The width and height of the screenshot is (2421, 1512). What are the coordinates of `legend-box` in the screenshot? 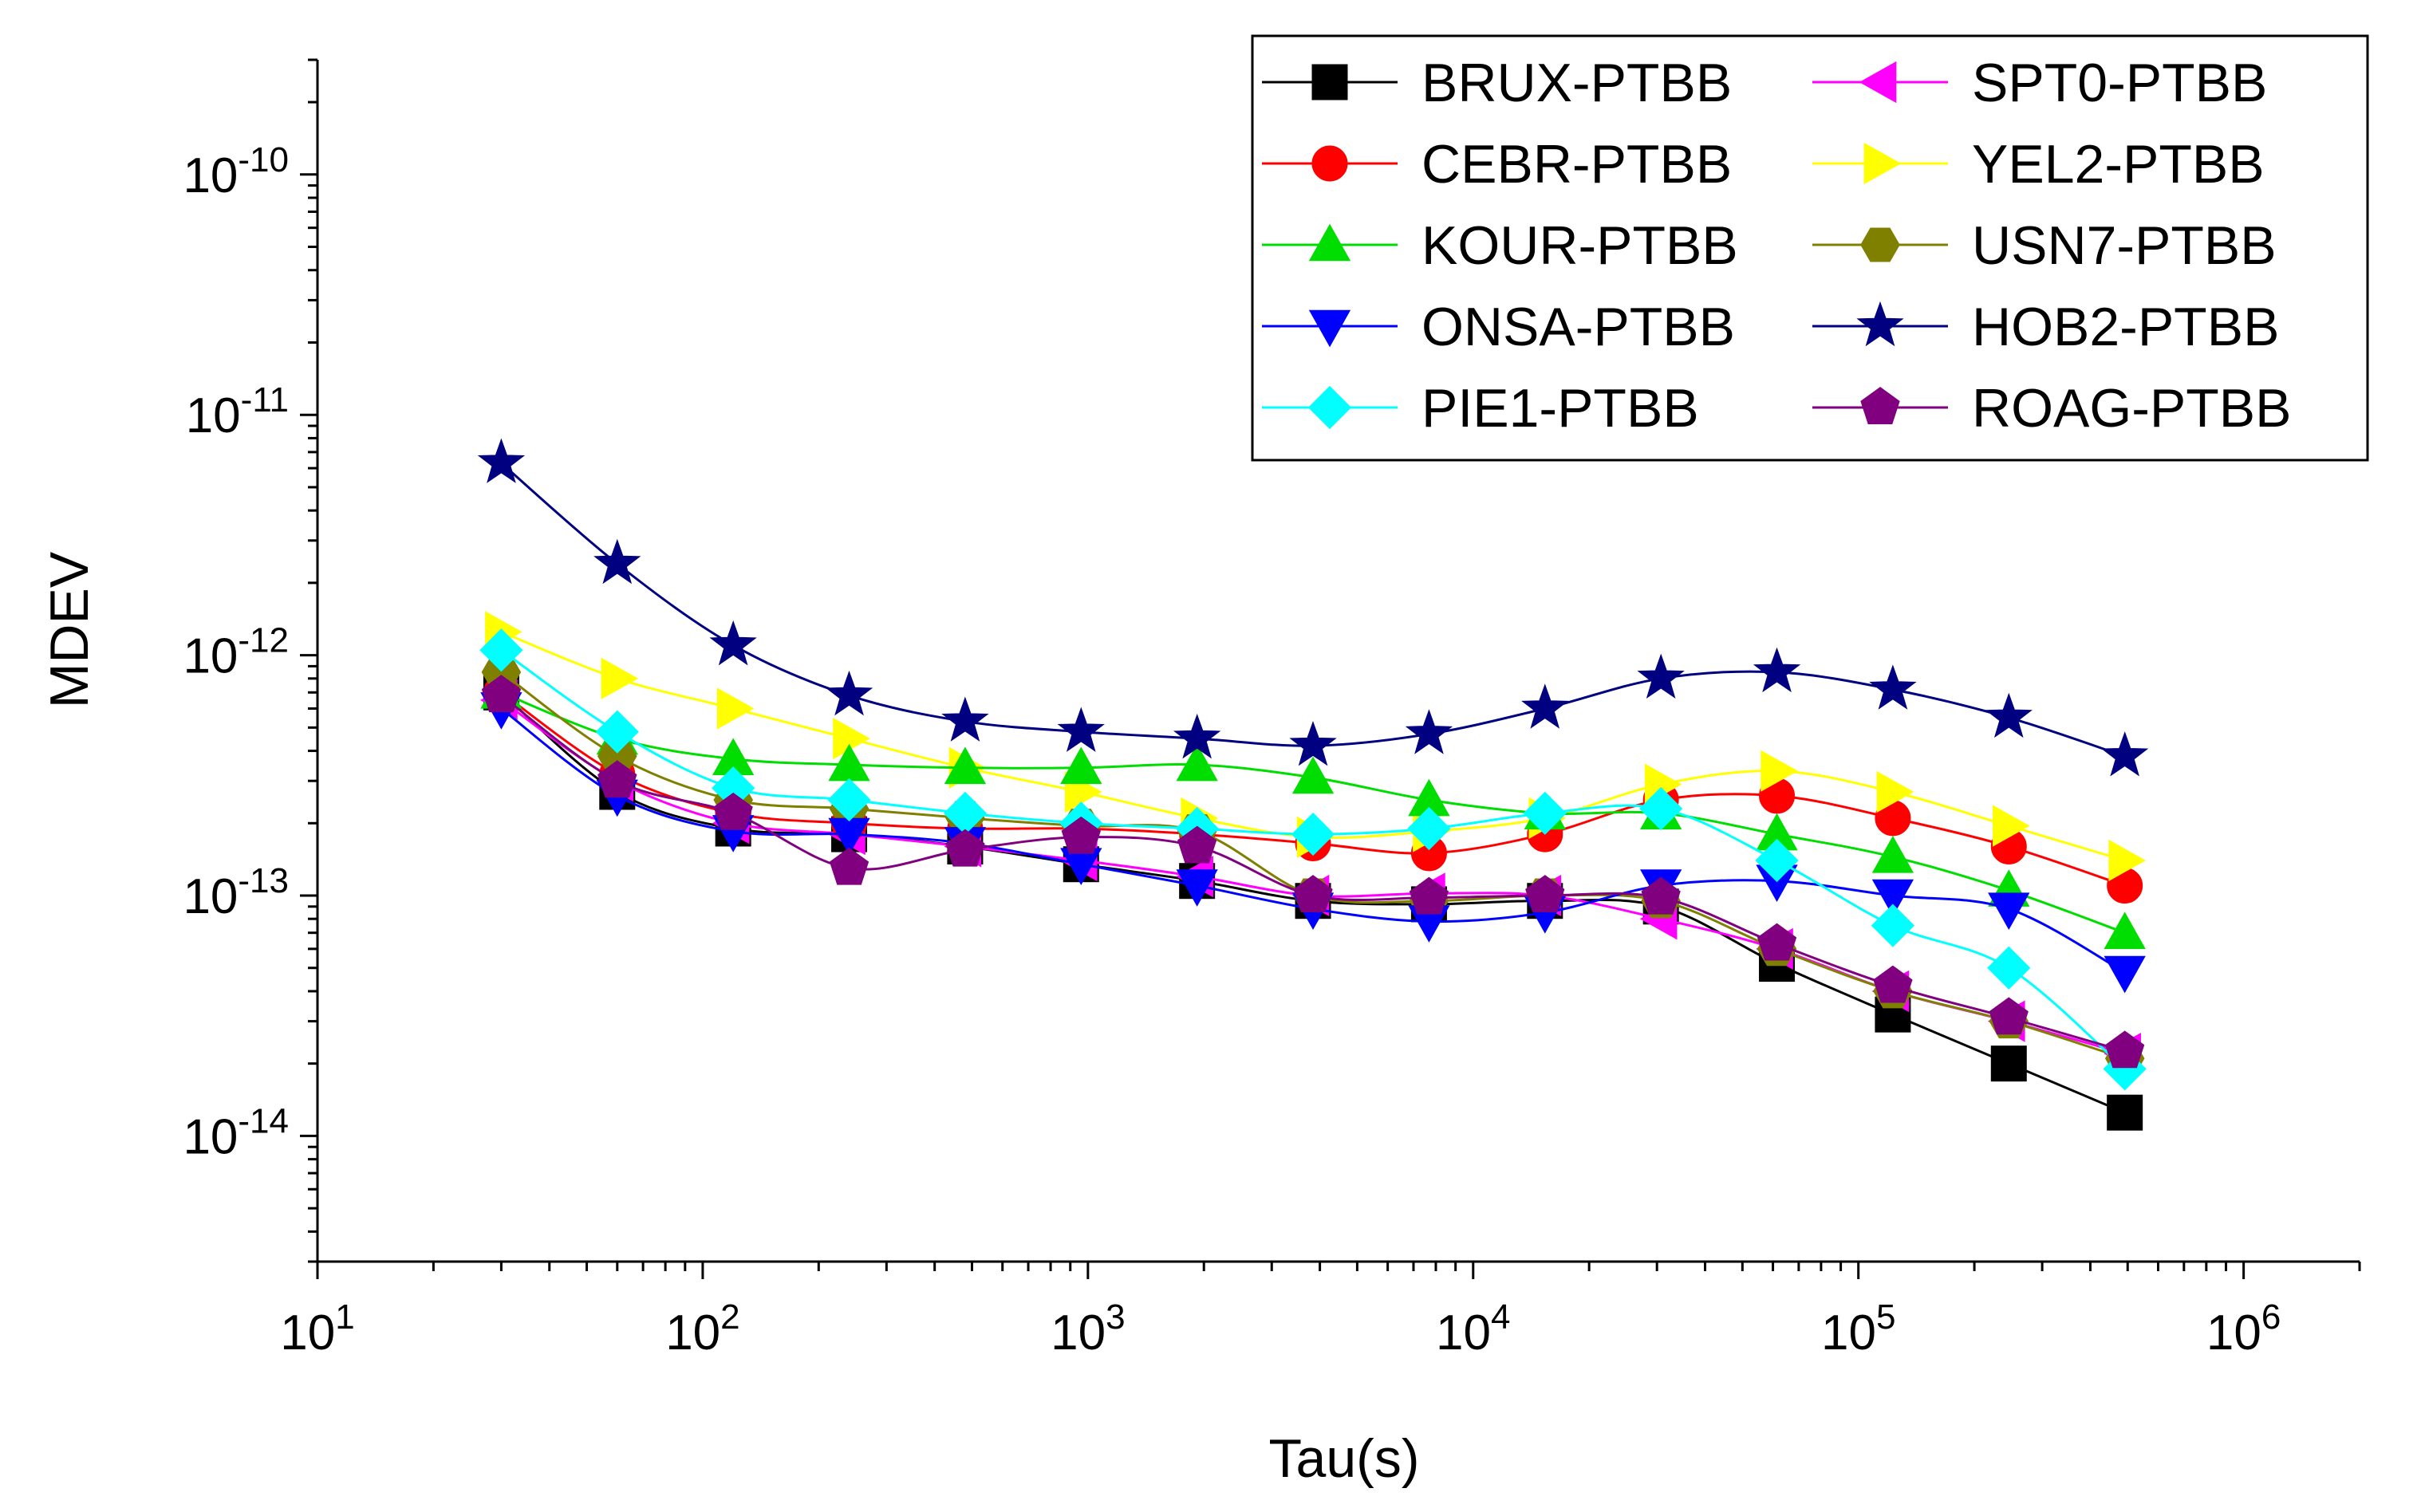 It's located at (1810, 248).